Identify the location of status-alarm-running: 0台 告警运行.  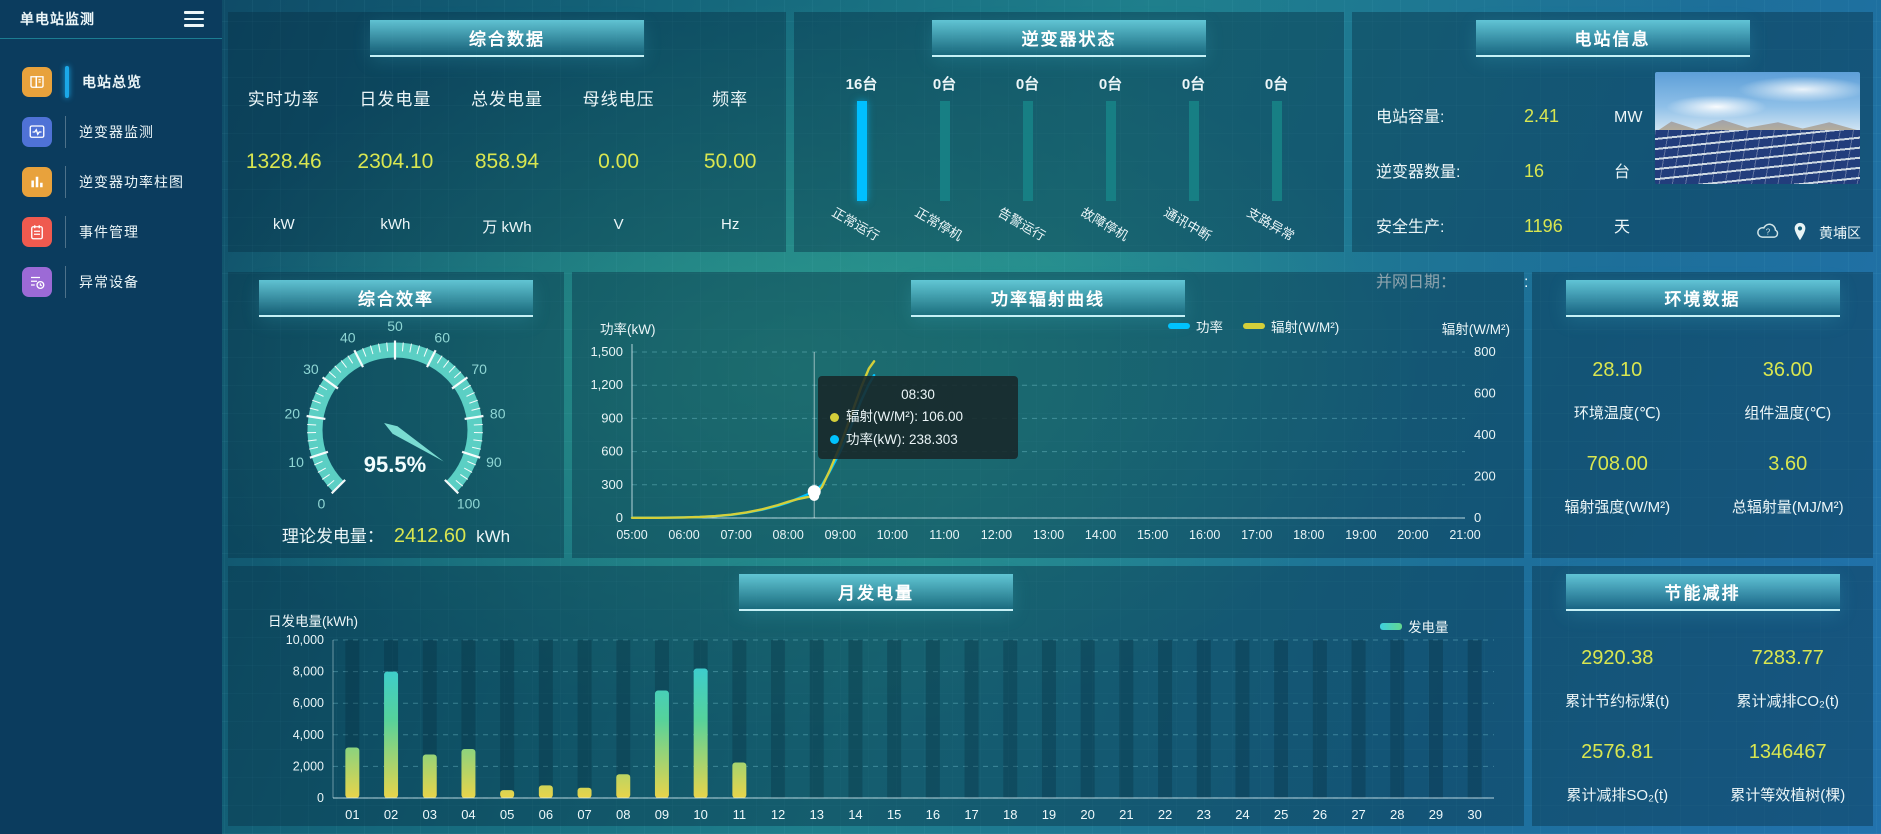
(1028, 158).